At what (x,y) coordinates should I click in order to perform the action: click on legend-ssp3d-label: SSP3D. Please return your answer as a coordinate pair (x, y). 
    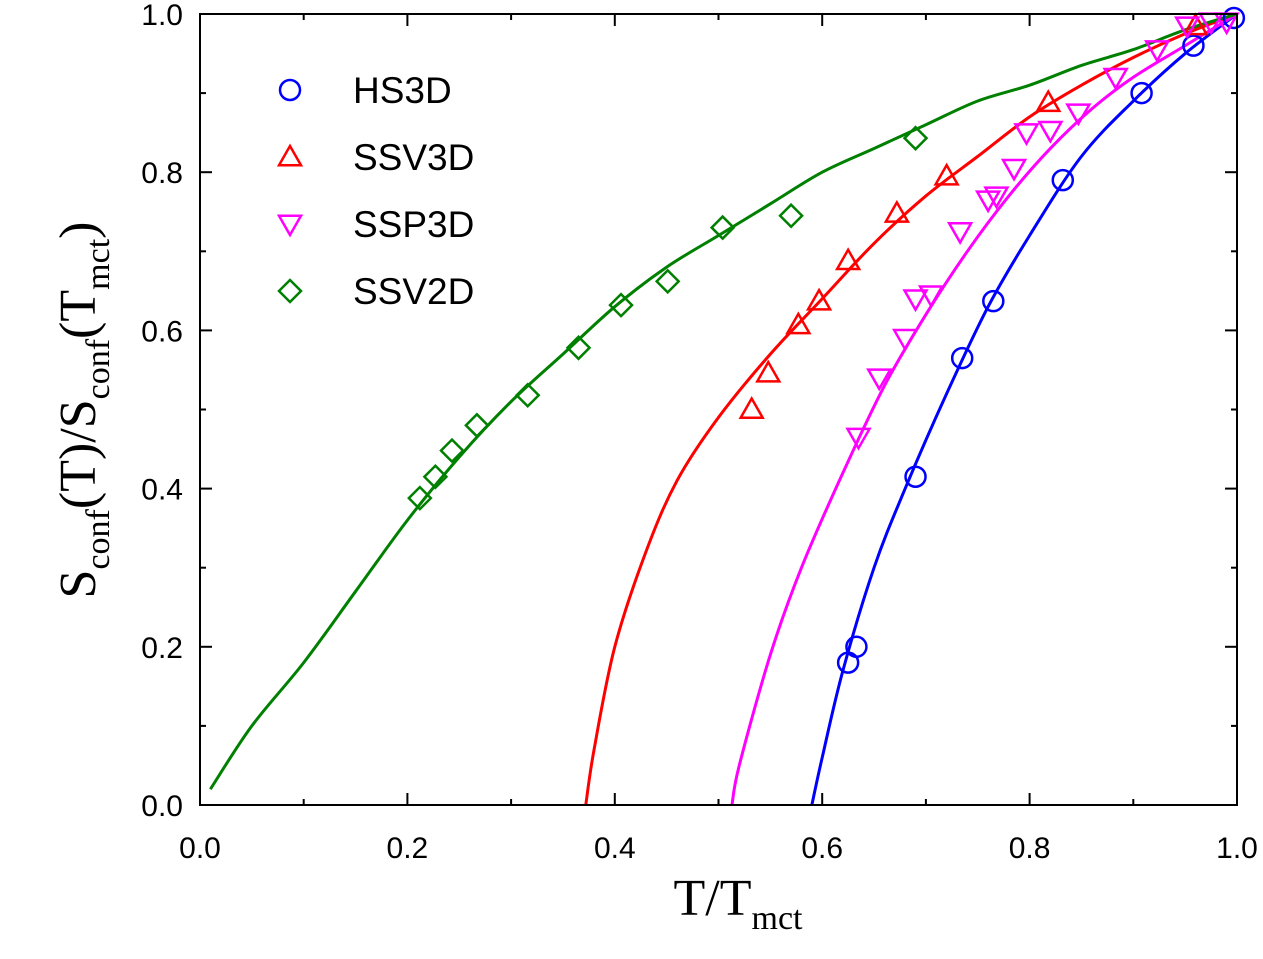
    Looking at the image, I should click on (413, 224).